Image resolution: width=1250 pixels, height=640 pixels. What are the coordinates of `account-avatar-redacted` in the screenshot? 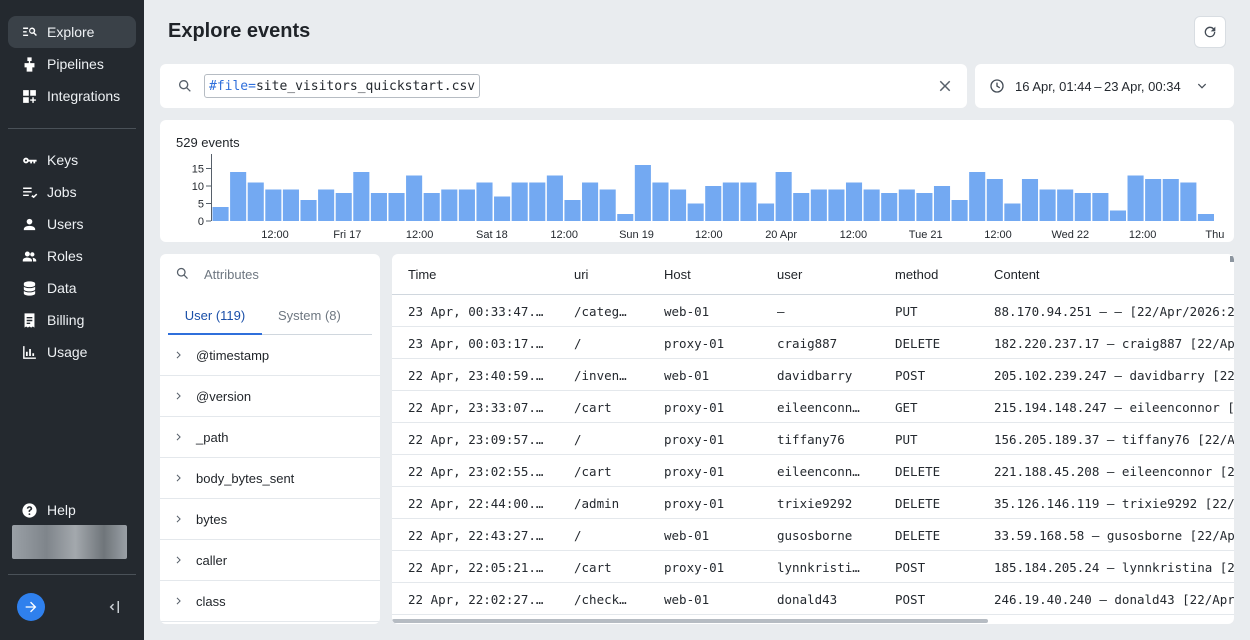 It's located at (69, 542).